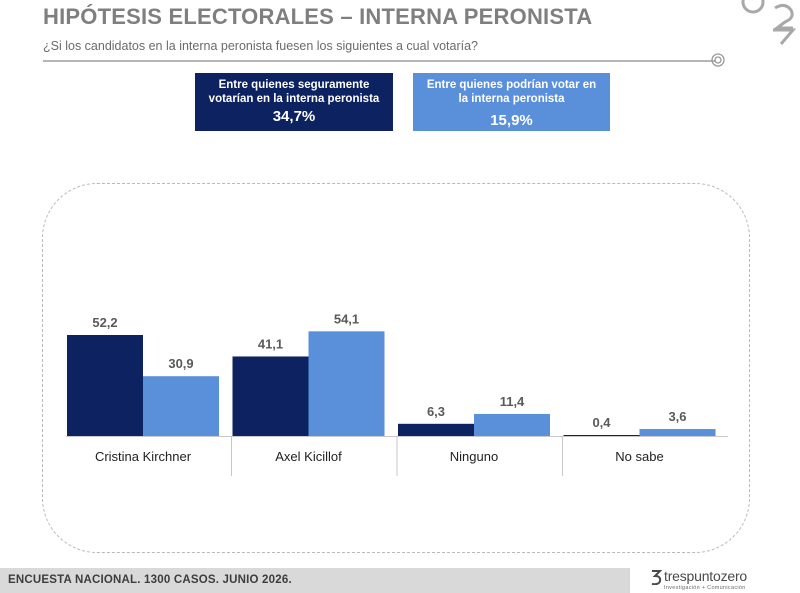  I want to click on data-label-1-1: 54,1, so click(346, 318).